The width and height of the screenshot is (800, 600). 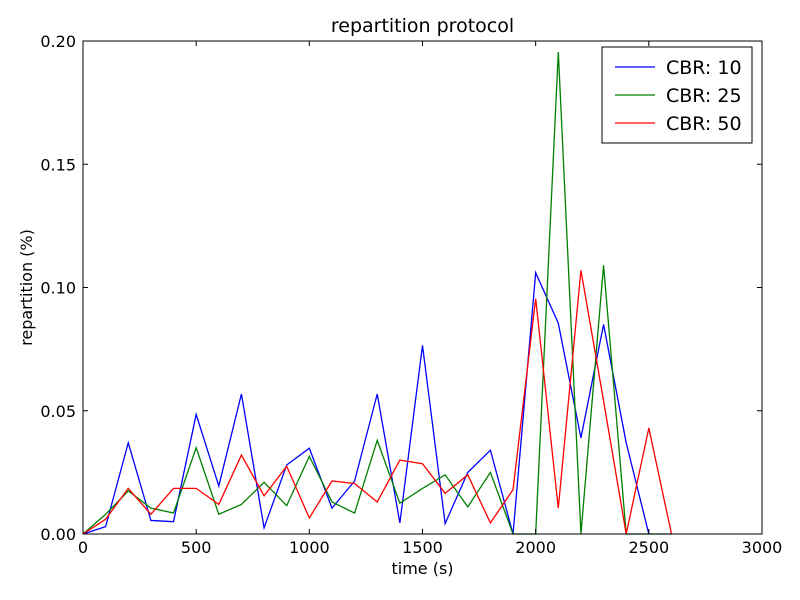 I want to click on legend-label: CBR: 25, so click(x=704, y=96).